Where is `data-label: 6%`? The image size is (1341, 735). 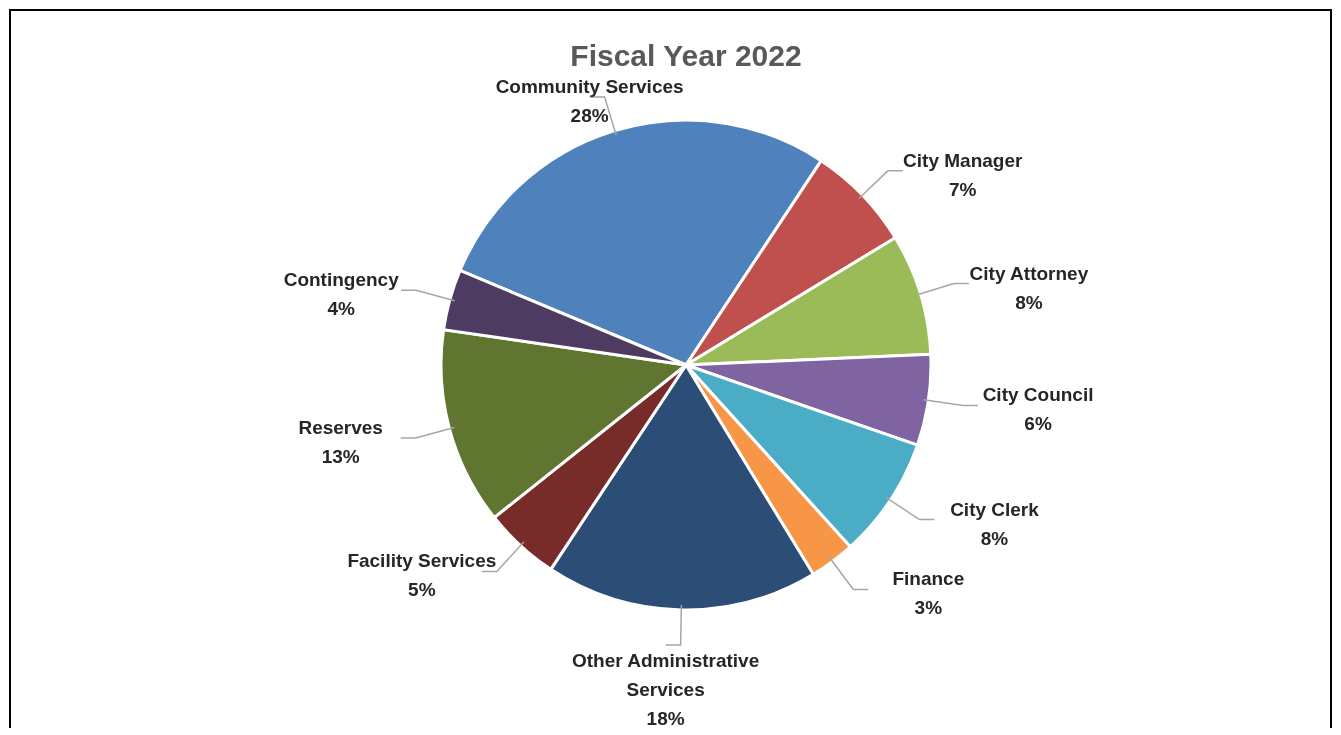 data-label: 6% is located at coordinates (1038, 424).